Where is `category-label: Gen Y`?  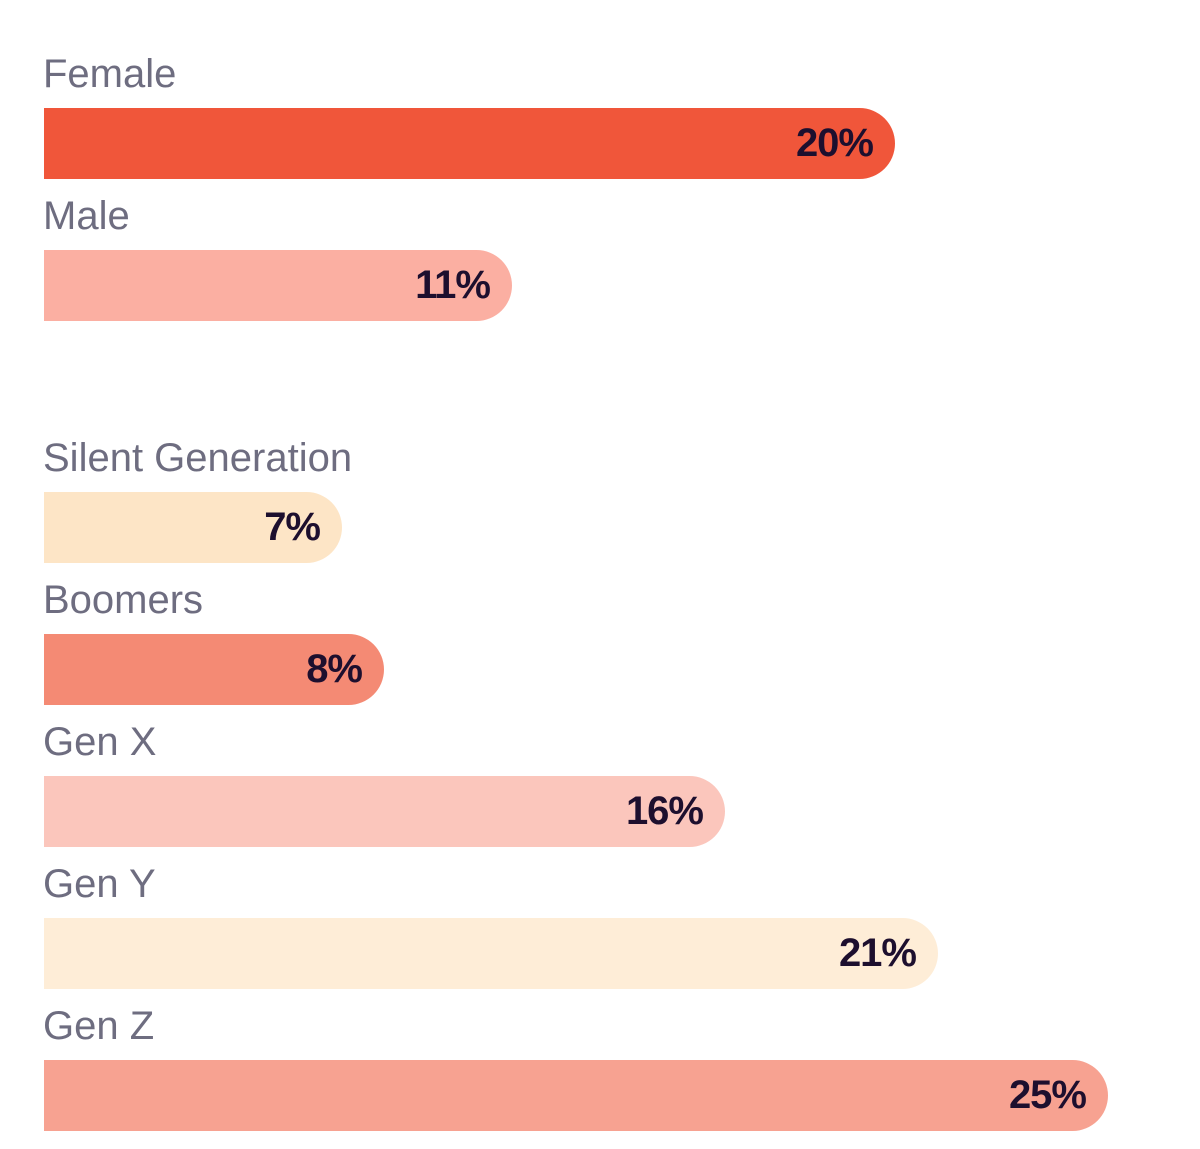 category-label: Gen Y is located at coordinates (99, 884).